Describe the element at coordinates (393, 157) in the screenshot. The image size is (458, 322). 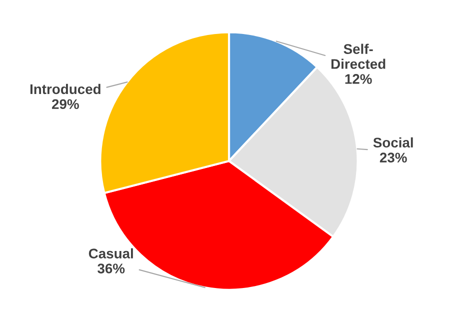
I see `data-label: 23%` at that location.